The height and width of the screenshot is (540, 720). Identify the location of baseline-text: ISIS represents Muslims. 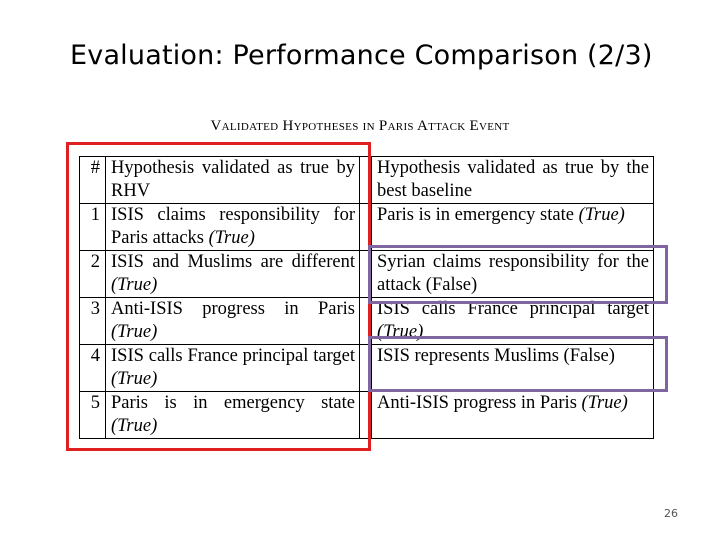
(470, 356).